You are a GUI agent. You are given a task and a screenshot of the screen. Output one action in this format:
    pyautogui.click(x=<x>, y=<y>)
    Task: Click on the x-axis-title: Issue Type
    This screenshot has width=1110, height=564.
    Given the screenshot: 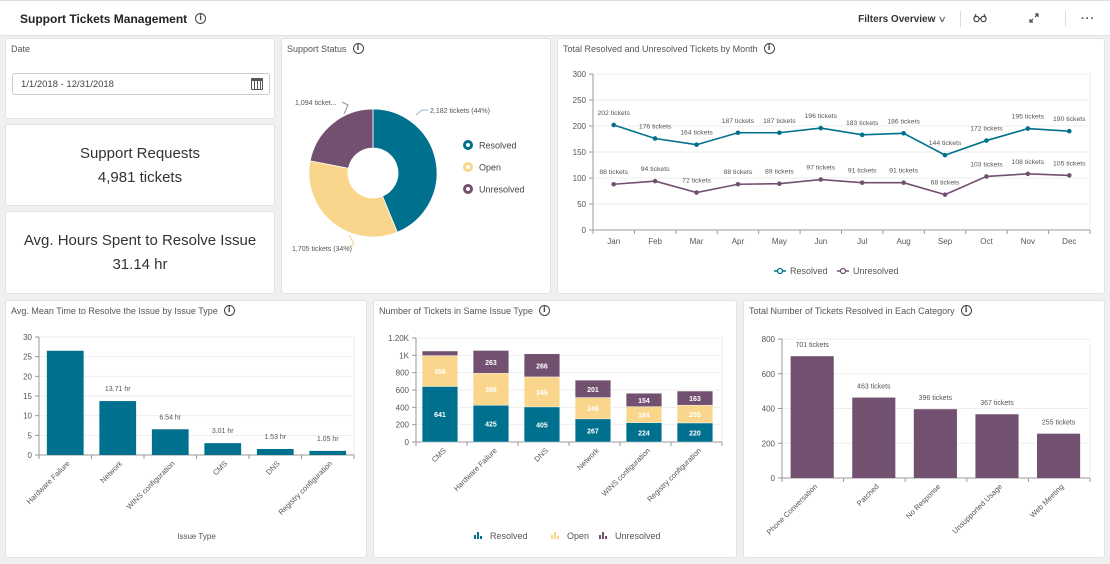 What is the action you would take?
    pyautogui.click(x=196, y=536)
    